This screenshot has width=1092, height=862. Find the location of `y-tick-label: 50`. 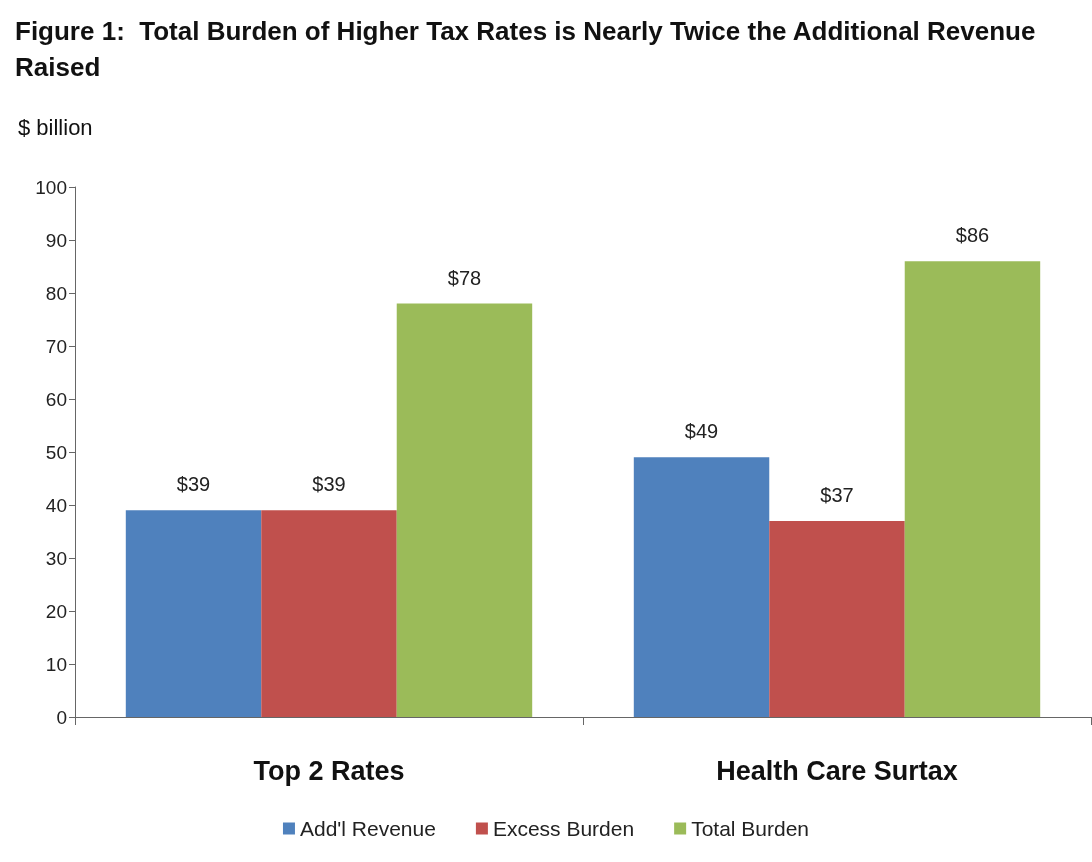

y-tick-label: 50 is located at coordinates (56, 452).